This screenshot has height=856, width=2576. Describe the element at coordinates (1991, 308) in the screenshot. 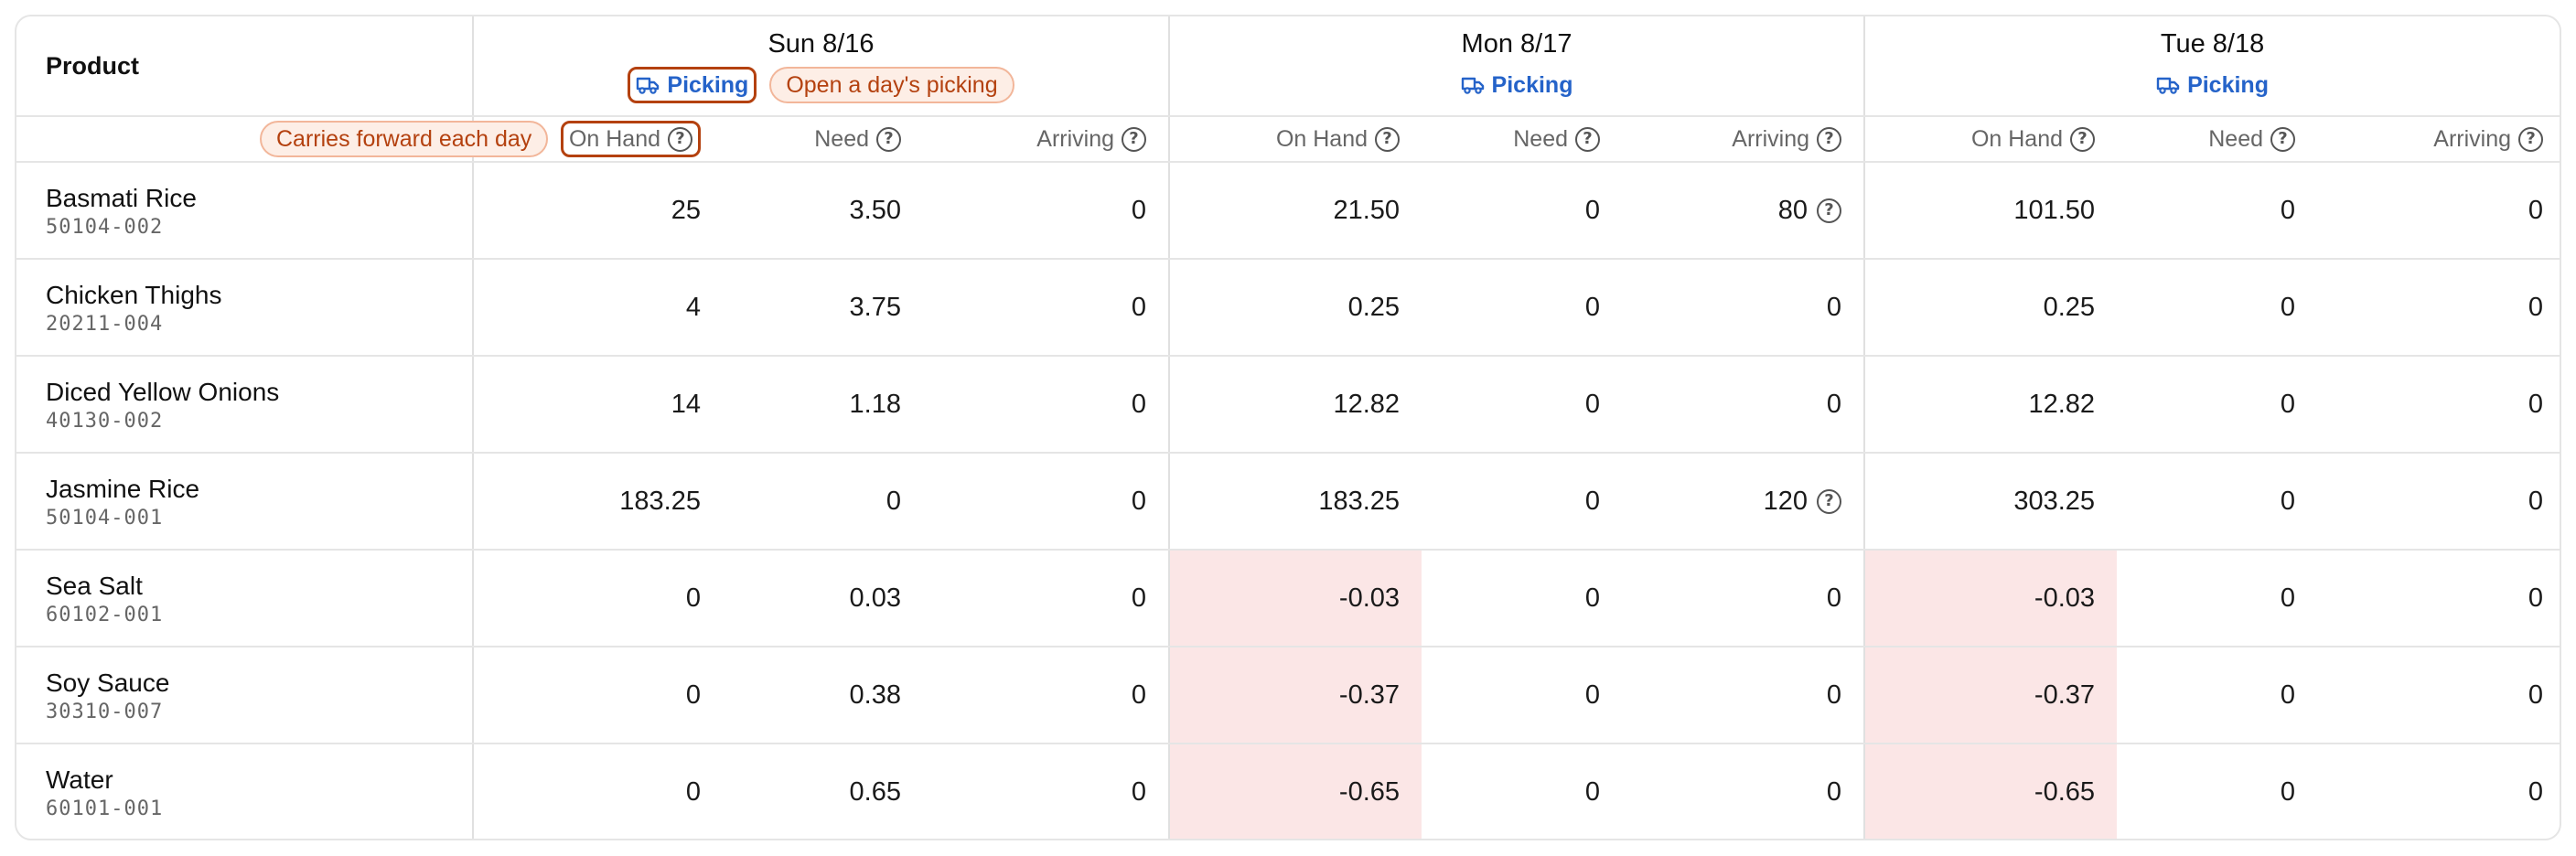

I see `onhand-cell: 0.25` at that location.